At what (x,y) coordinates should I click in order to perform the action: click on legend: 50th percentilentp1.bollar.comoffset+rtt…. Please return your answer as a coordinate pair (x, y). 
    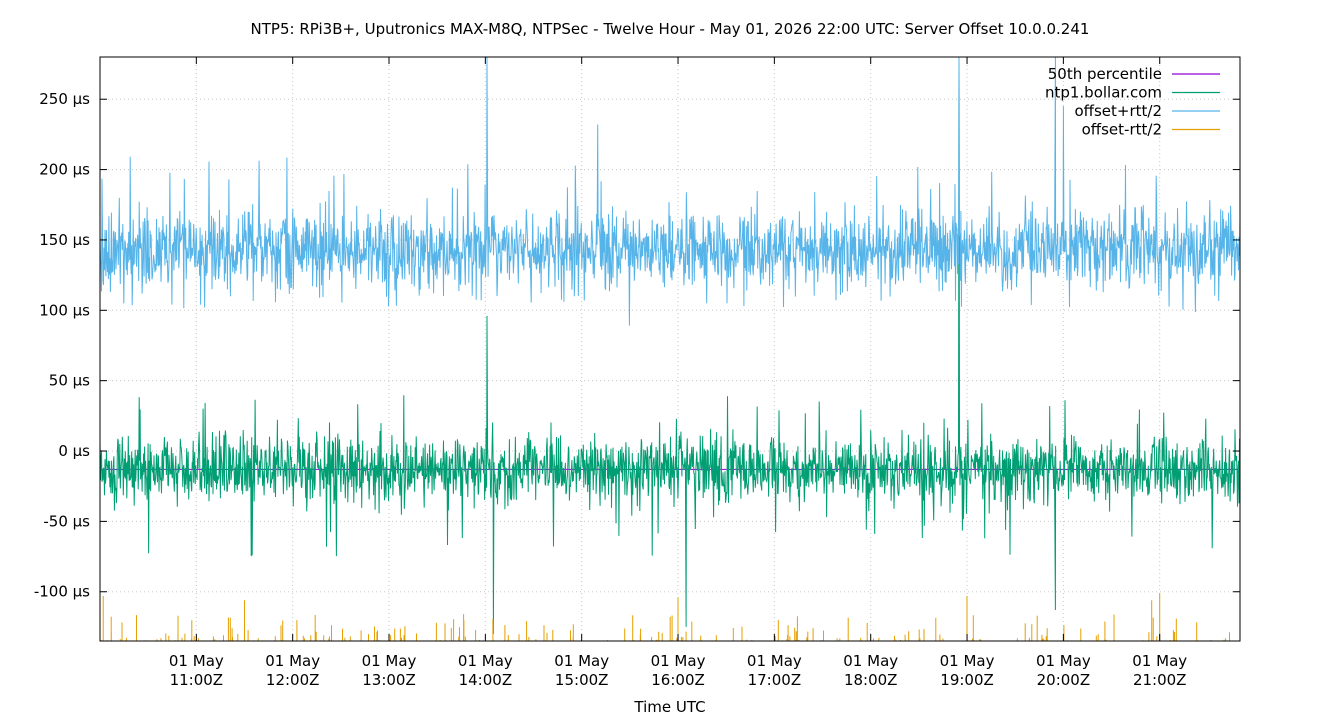
    Looking at the image, I should click on (1132, 102).